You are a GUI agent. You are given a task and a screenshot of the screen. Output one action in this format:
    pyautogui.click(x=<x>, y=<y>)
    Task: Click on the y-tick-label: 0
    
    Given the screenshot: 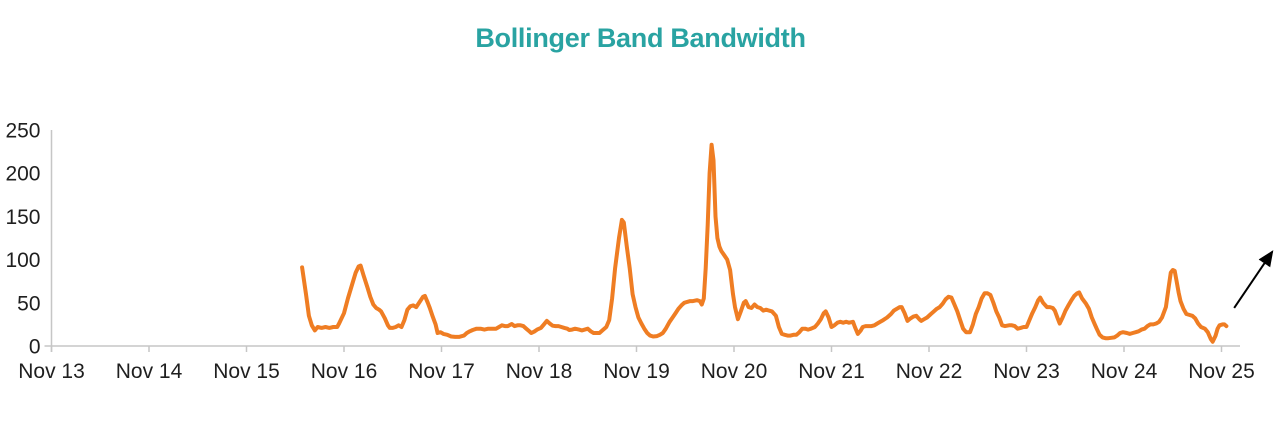 What is the action you would take?
    pyautogui.click(x=35, y=347)
    